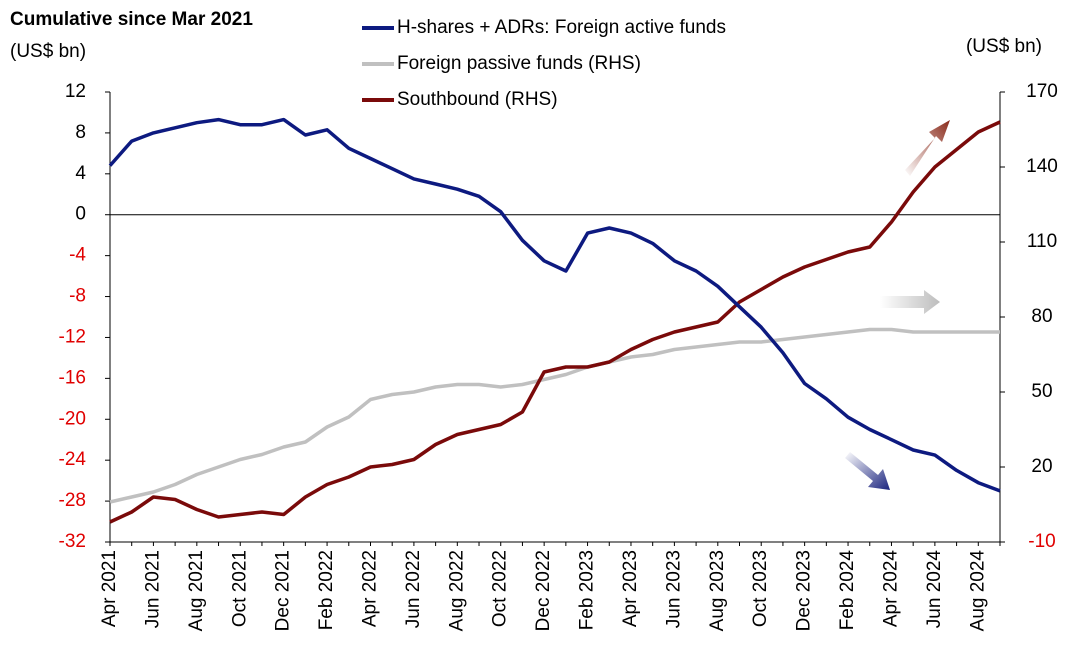 Image resolution: width=1080 pixels, height=662 pixels. I want to click on x-tick-label: Feb 2022, so click(326, 590).